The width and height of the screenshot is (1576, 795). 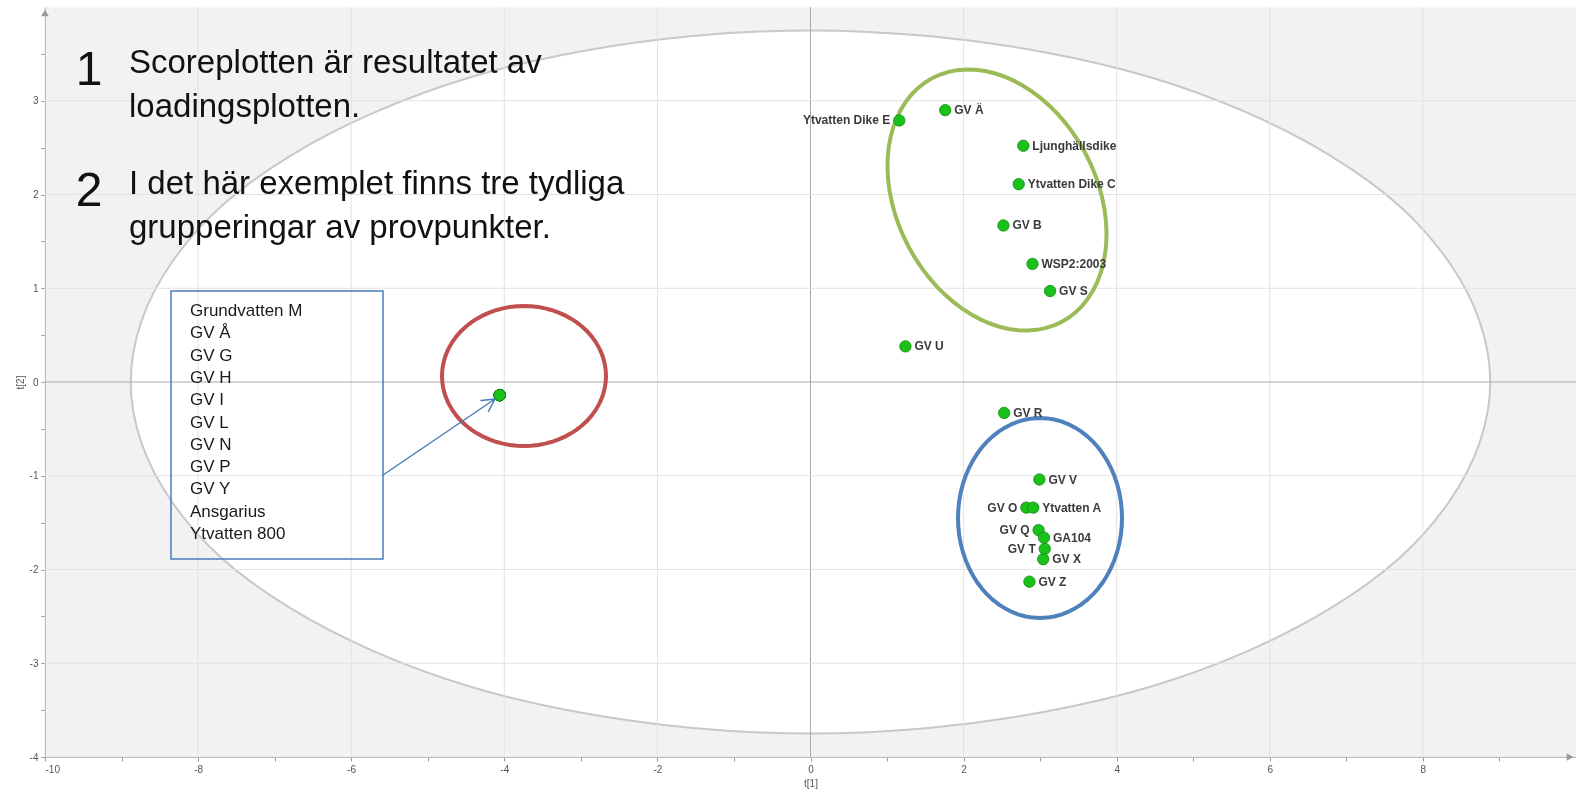 What do you see at coordinates (20, 382) in the screenshot?
I see `y-axis-title: t[2]` at bounding box center [20, 382].